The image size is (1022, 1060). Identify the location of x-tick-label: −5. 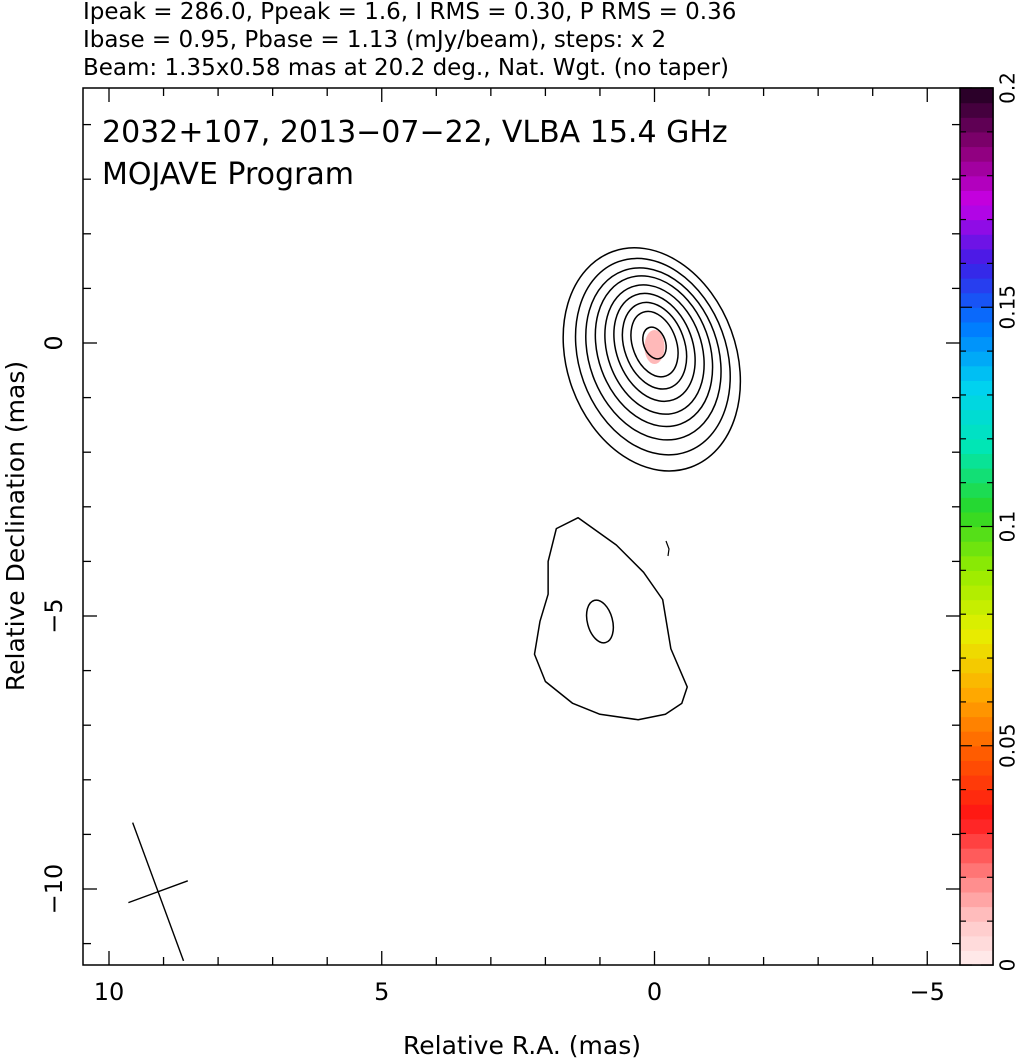
(927, 992).